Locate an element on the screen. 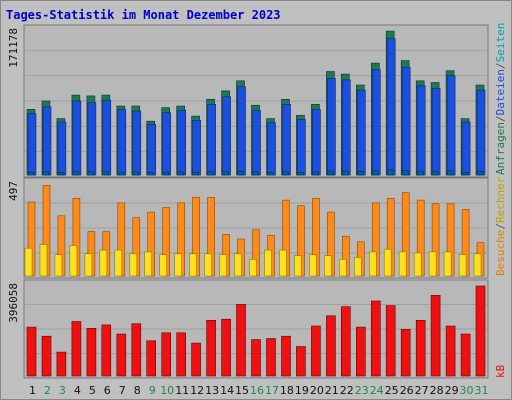  x-tick-label-day-1: 1 is located at coordinates (32, 390).